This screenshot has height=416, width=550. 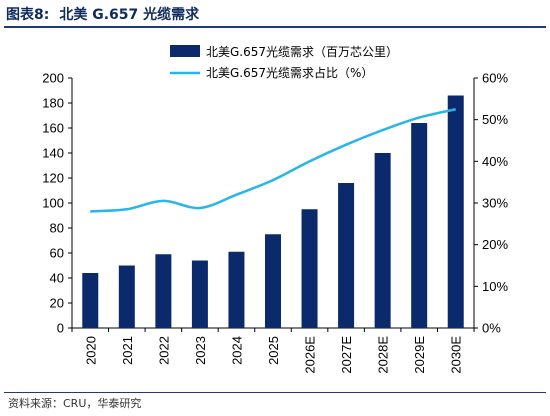 What do you see at coordinates (419, 355) in the screenshot?
I see `x-tick-label: 2029E` at bounding box center [419, 355].